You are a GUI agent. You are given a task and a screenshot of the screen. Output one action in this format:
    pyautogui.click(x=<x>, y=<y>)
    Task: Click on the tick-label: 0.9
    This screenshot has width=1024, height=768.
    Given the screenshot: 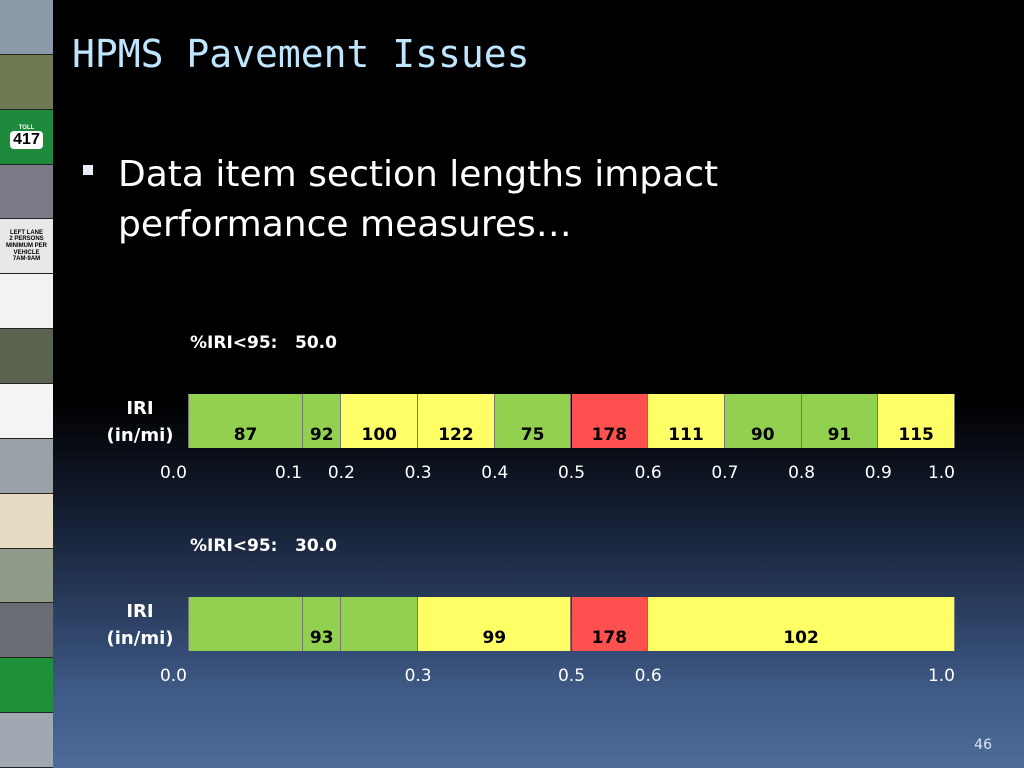 What is the action you would take?
    pyautogui.click(x=878, y=473)
    